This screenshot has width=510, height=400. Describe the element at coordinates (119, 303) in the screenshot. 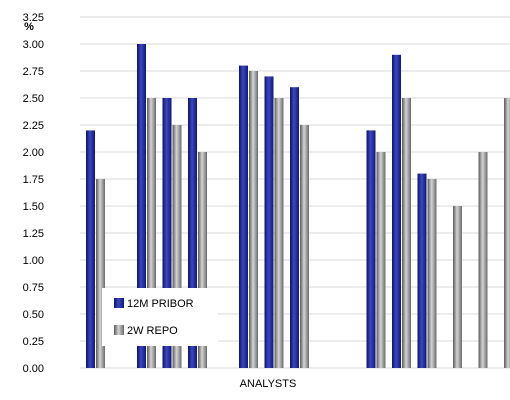

I see `legend-swatch-12m-pribor` at that location.